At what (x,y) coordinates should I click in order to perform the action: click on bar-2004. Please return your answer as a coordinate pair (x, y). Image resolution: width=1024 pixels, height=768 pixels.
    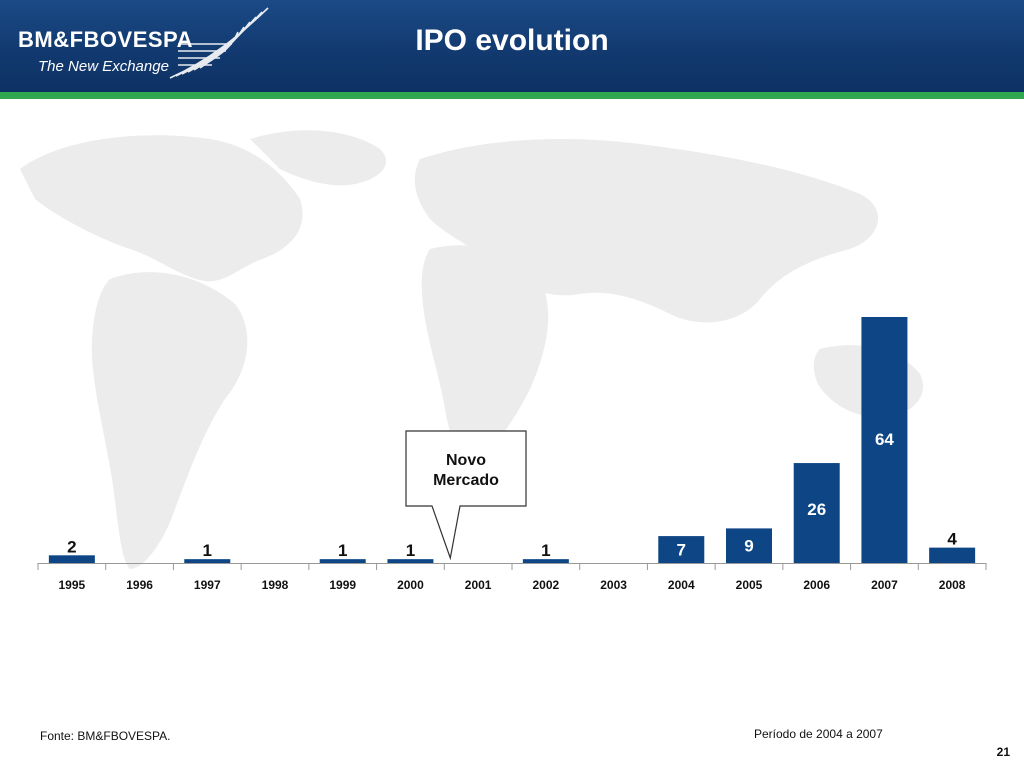
    Looking at the image, I should click on (681, 549).